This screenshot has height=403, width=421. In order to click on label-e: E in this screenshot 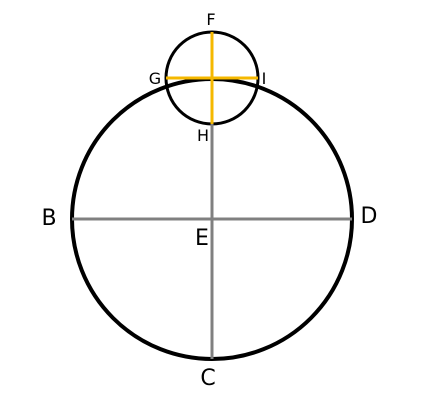, I will do `click(202, 238)`.